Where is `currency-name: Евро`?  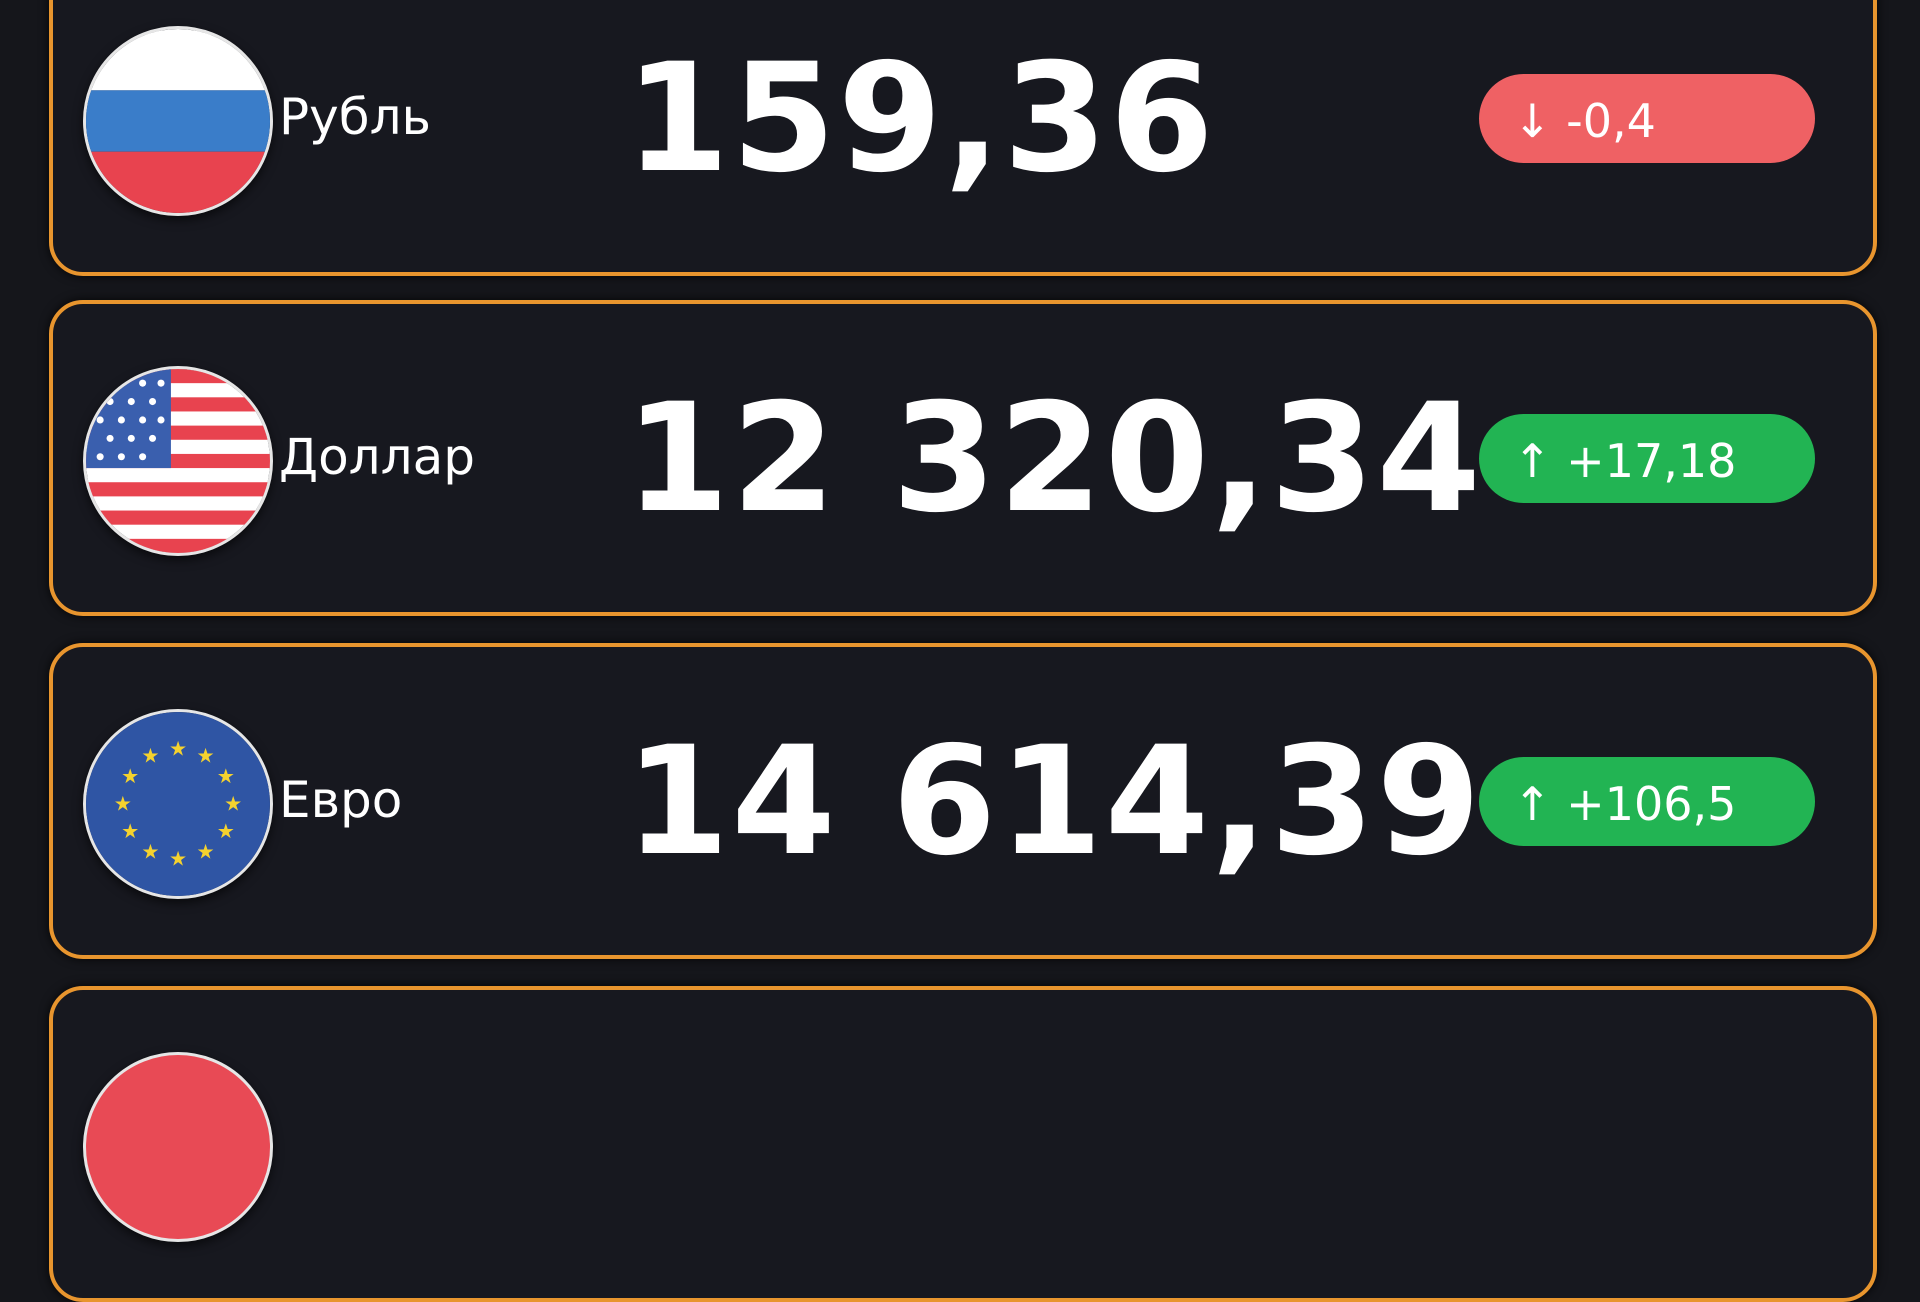 currency-name: Евро is located at coordinates (341, 800).